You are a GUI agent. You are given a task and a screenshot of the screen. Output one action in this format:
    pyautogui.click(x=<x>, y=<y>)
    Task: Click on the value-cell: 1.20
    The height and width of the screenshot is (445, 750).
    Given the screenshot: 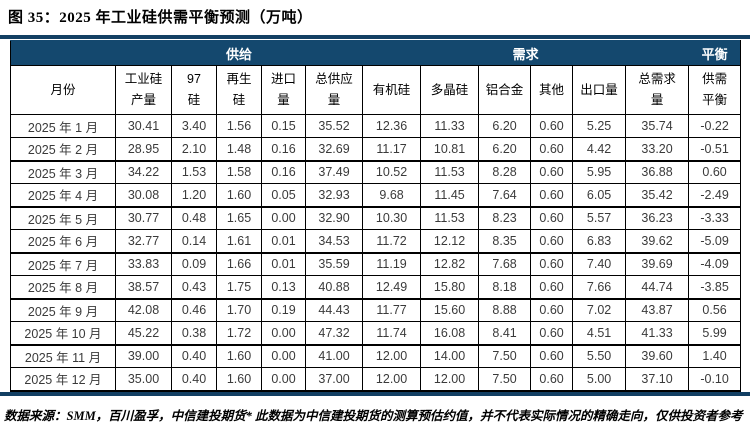 What is the action you would take?
    pyautogui.click(x=194, y=195)
    